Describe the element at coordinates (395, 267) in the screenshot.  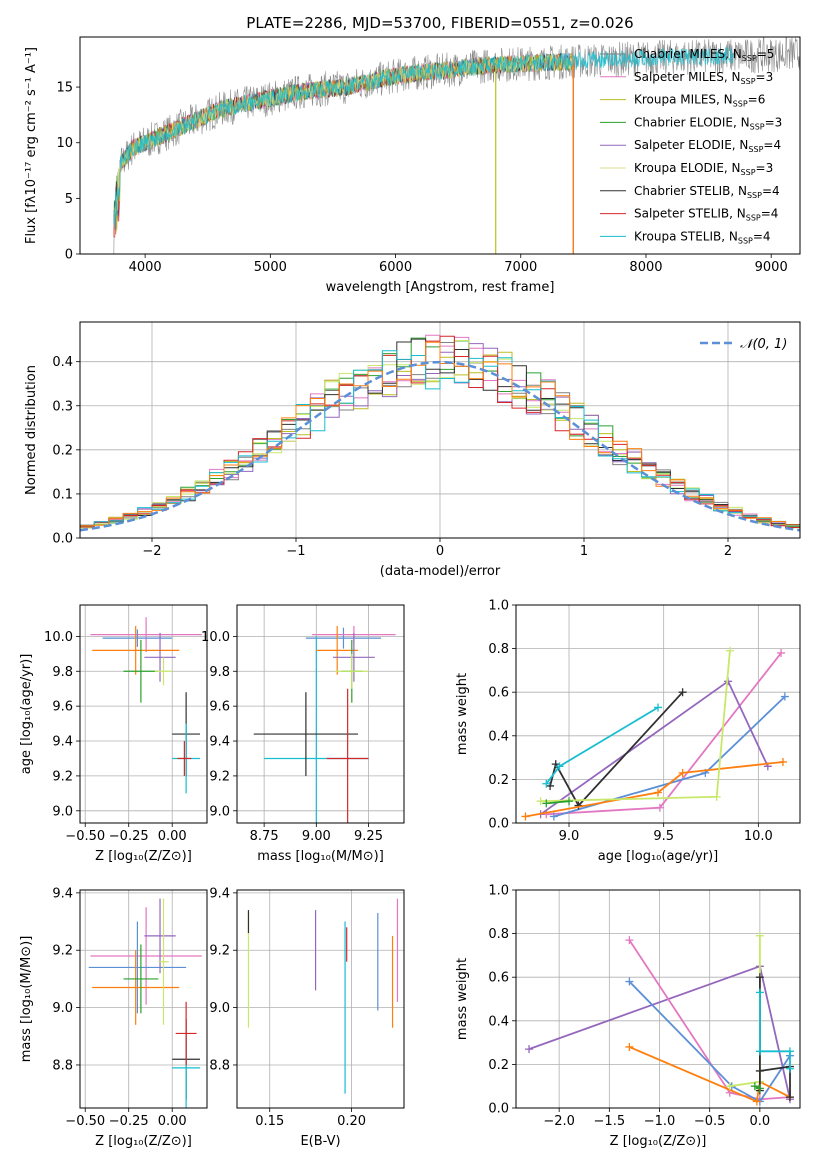
I see `x-tick-label: 6000` at that location.